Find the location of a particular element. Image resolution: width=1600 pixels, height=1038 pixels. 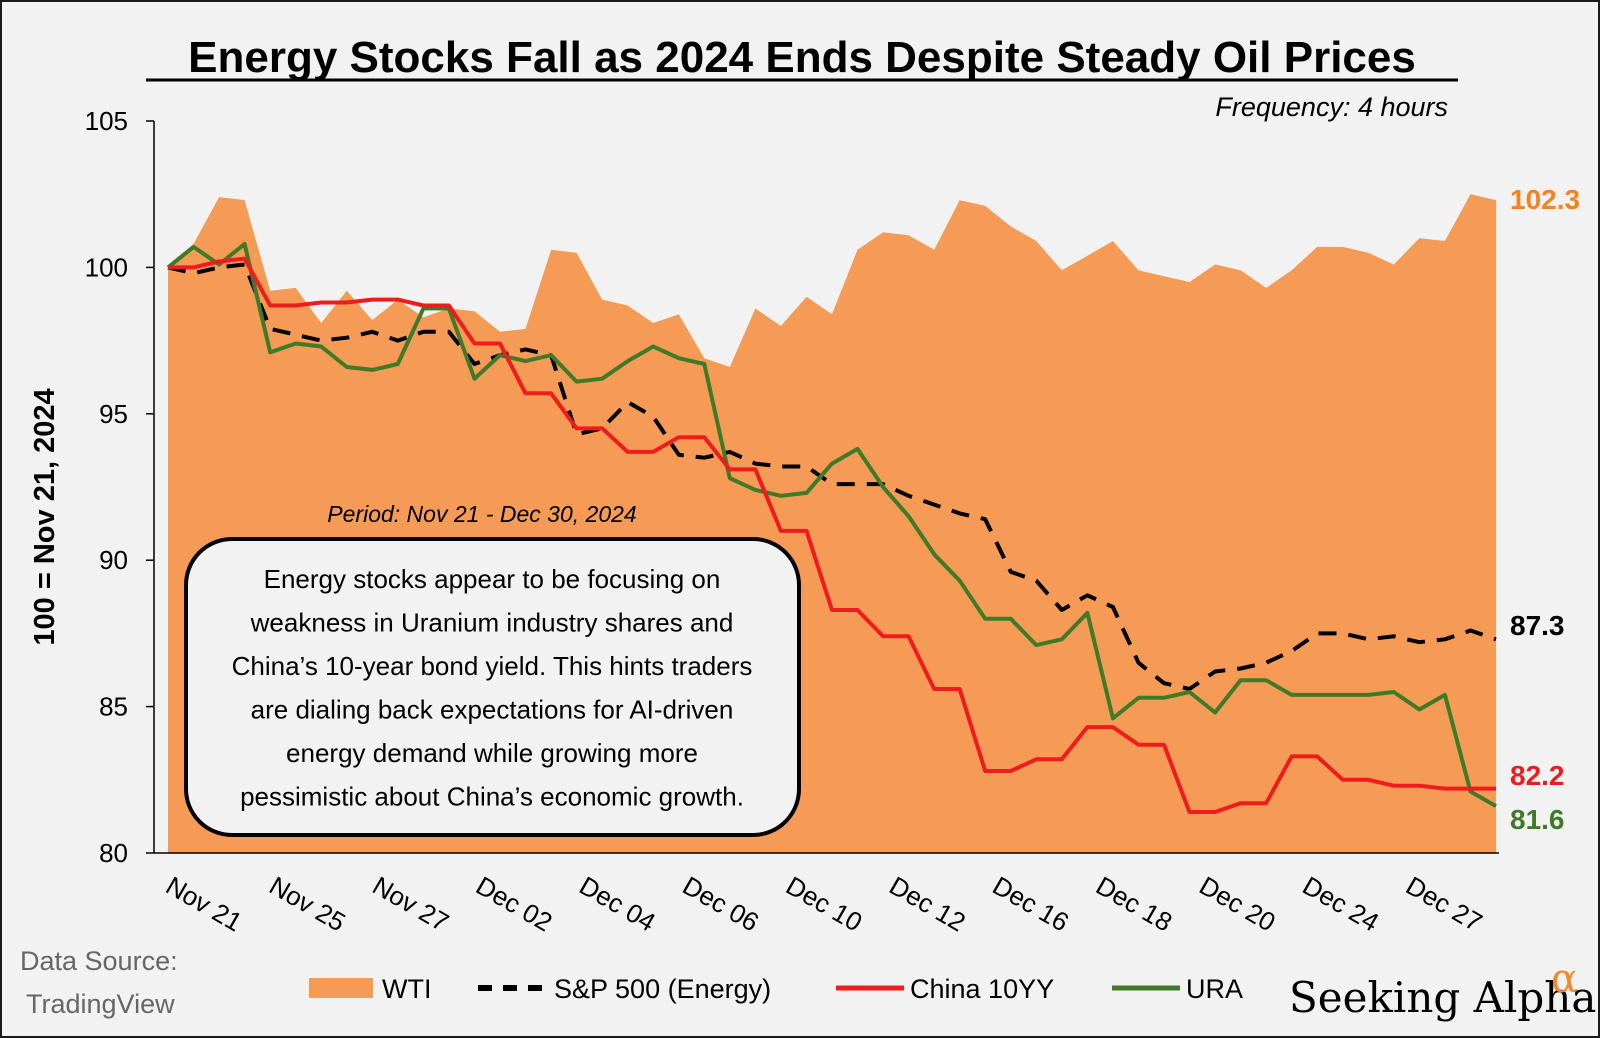

chart-subtitle: Frequency: 4 hours is located at coordinates (1331, 107).